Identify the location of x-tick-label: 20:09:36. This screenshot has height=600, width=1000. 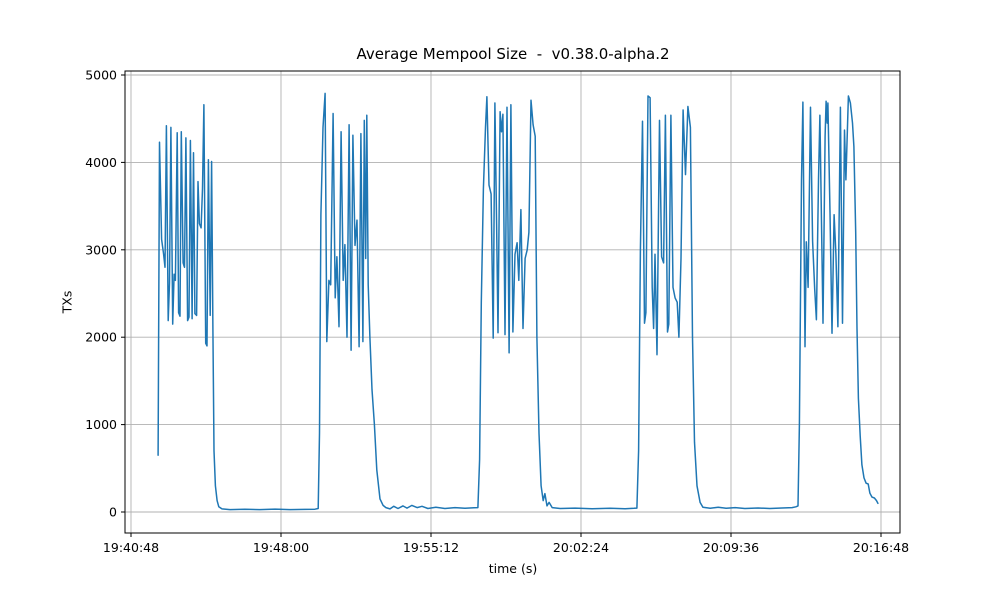
(731, 547).